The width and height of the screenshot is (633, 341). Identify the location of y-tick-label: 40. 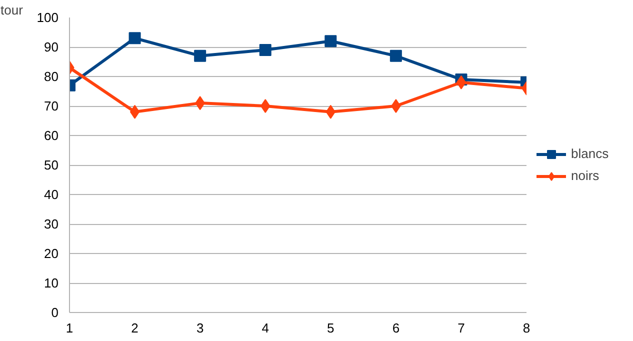
(51, 194).